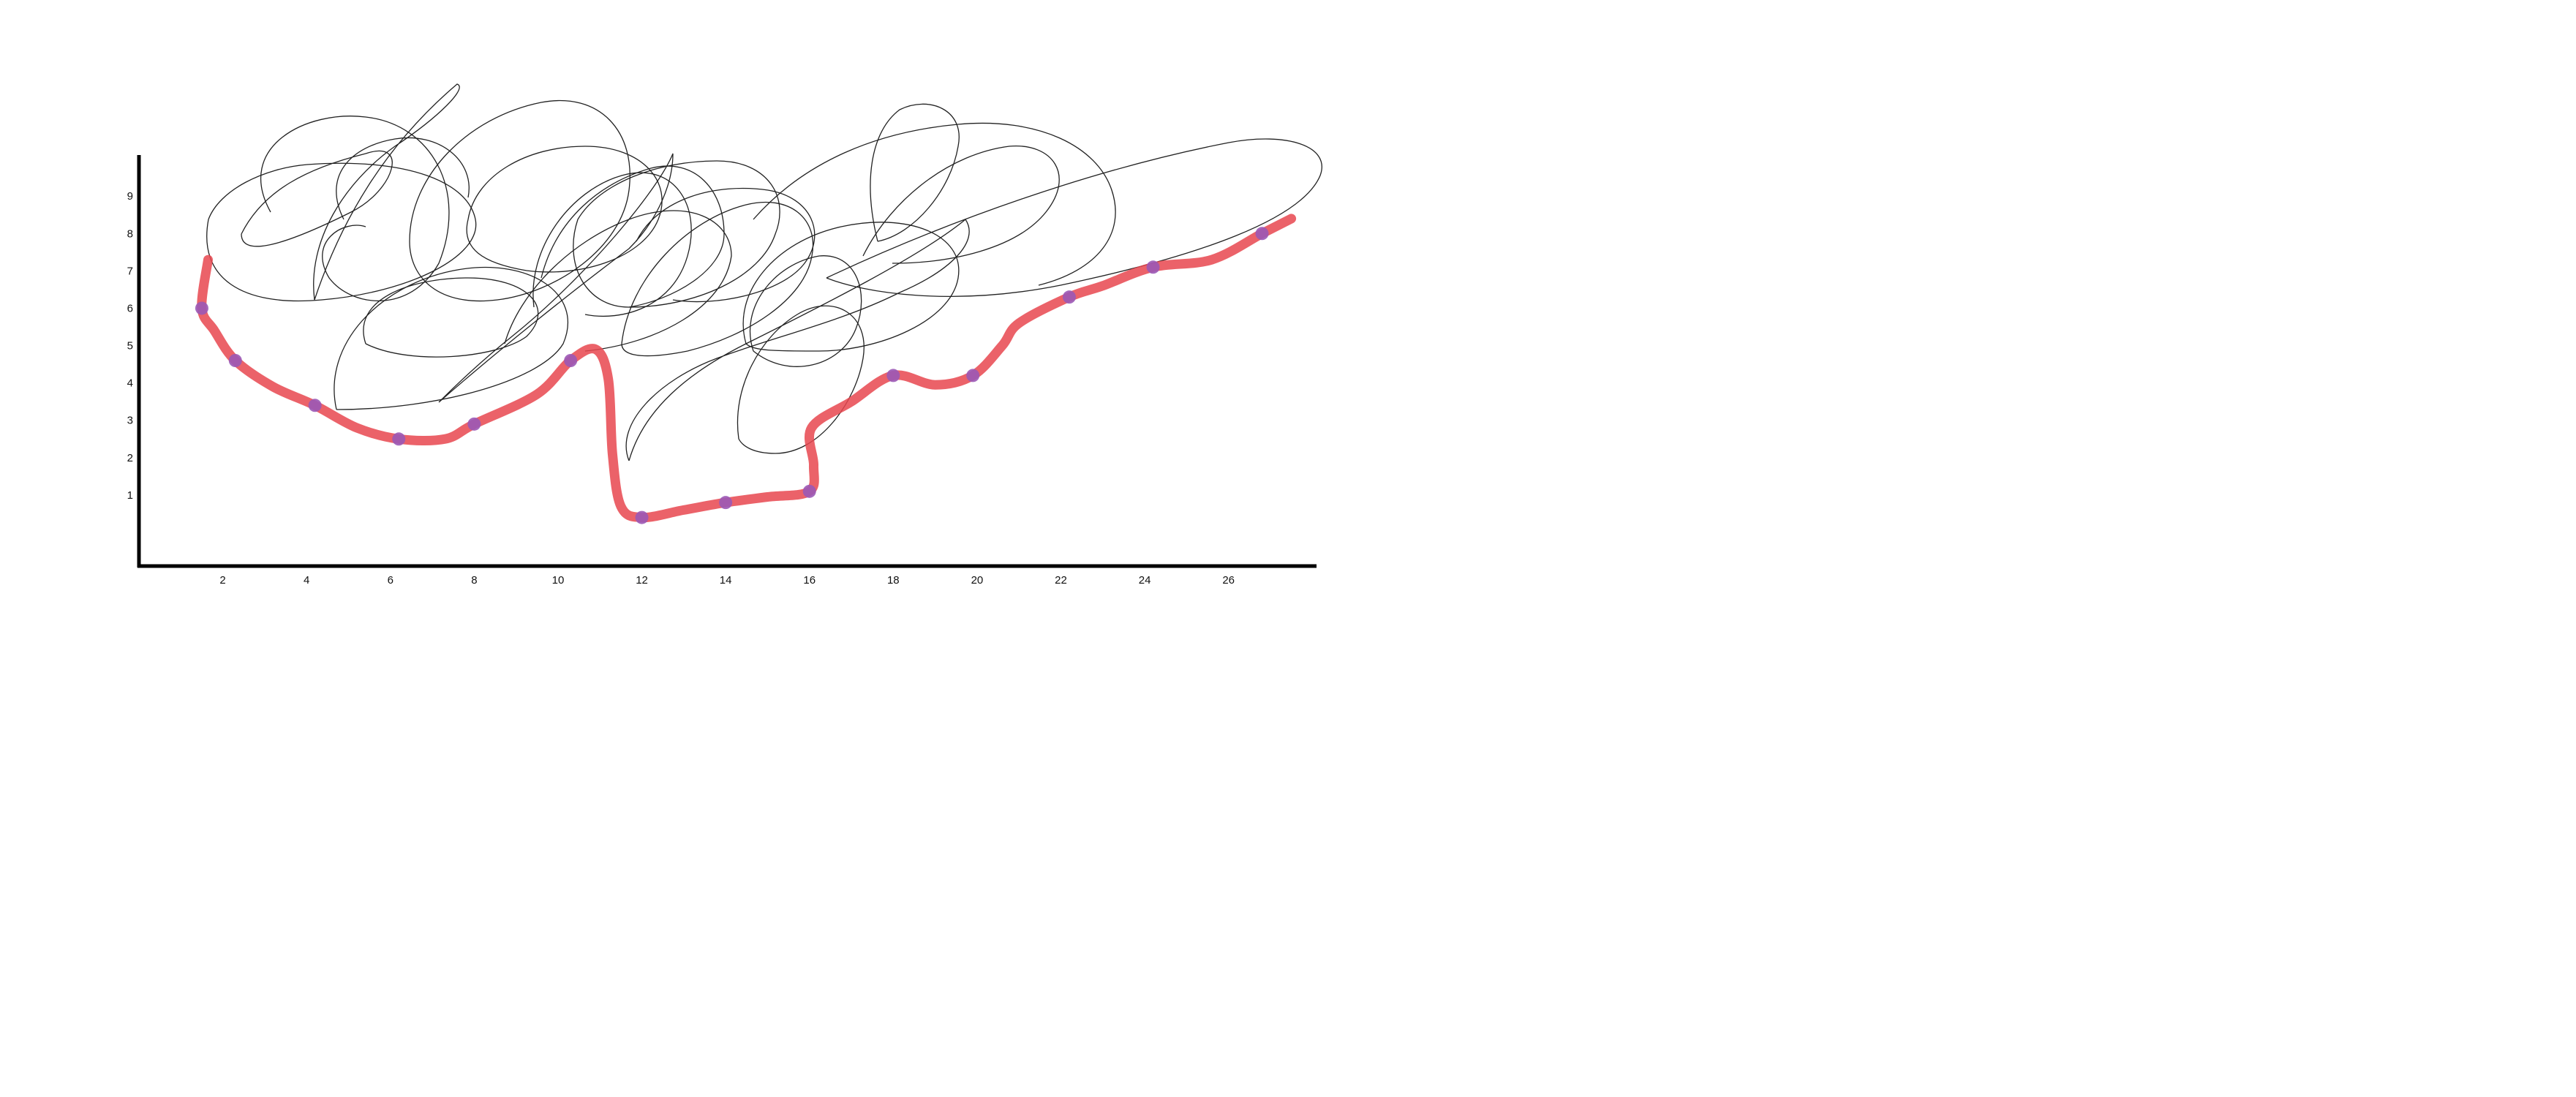 Image resolution: width=2576 pixels, height=1097 pixels. I want to click on series-points, so click(732, 375).